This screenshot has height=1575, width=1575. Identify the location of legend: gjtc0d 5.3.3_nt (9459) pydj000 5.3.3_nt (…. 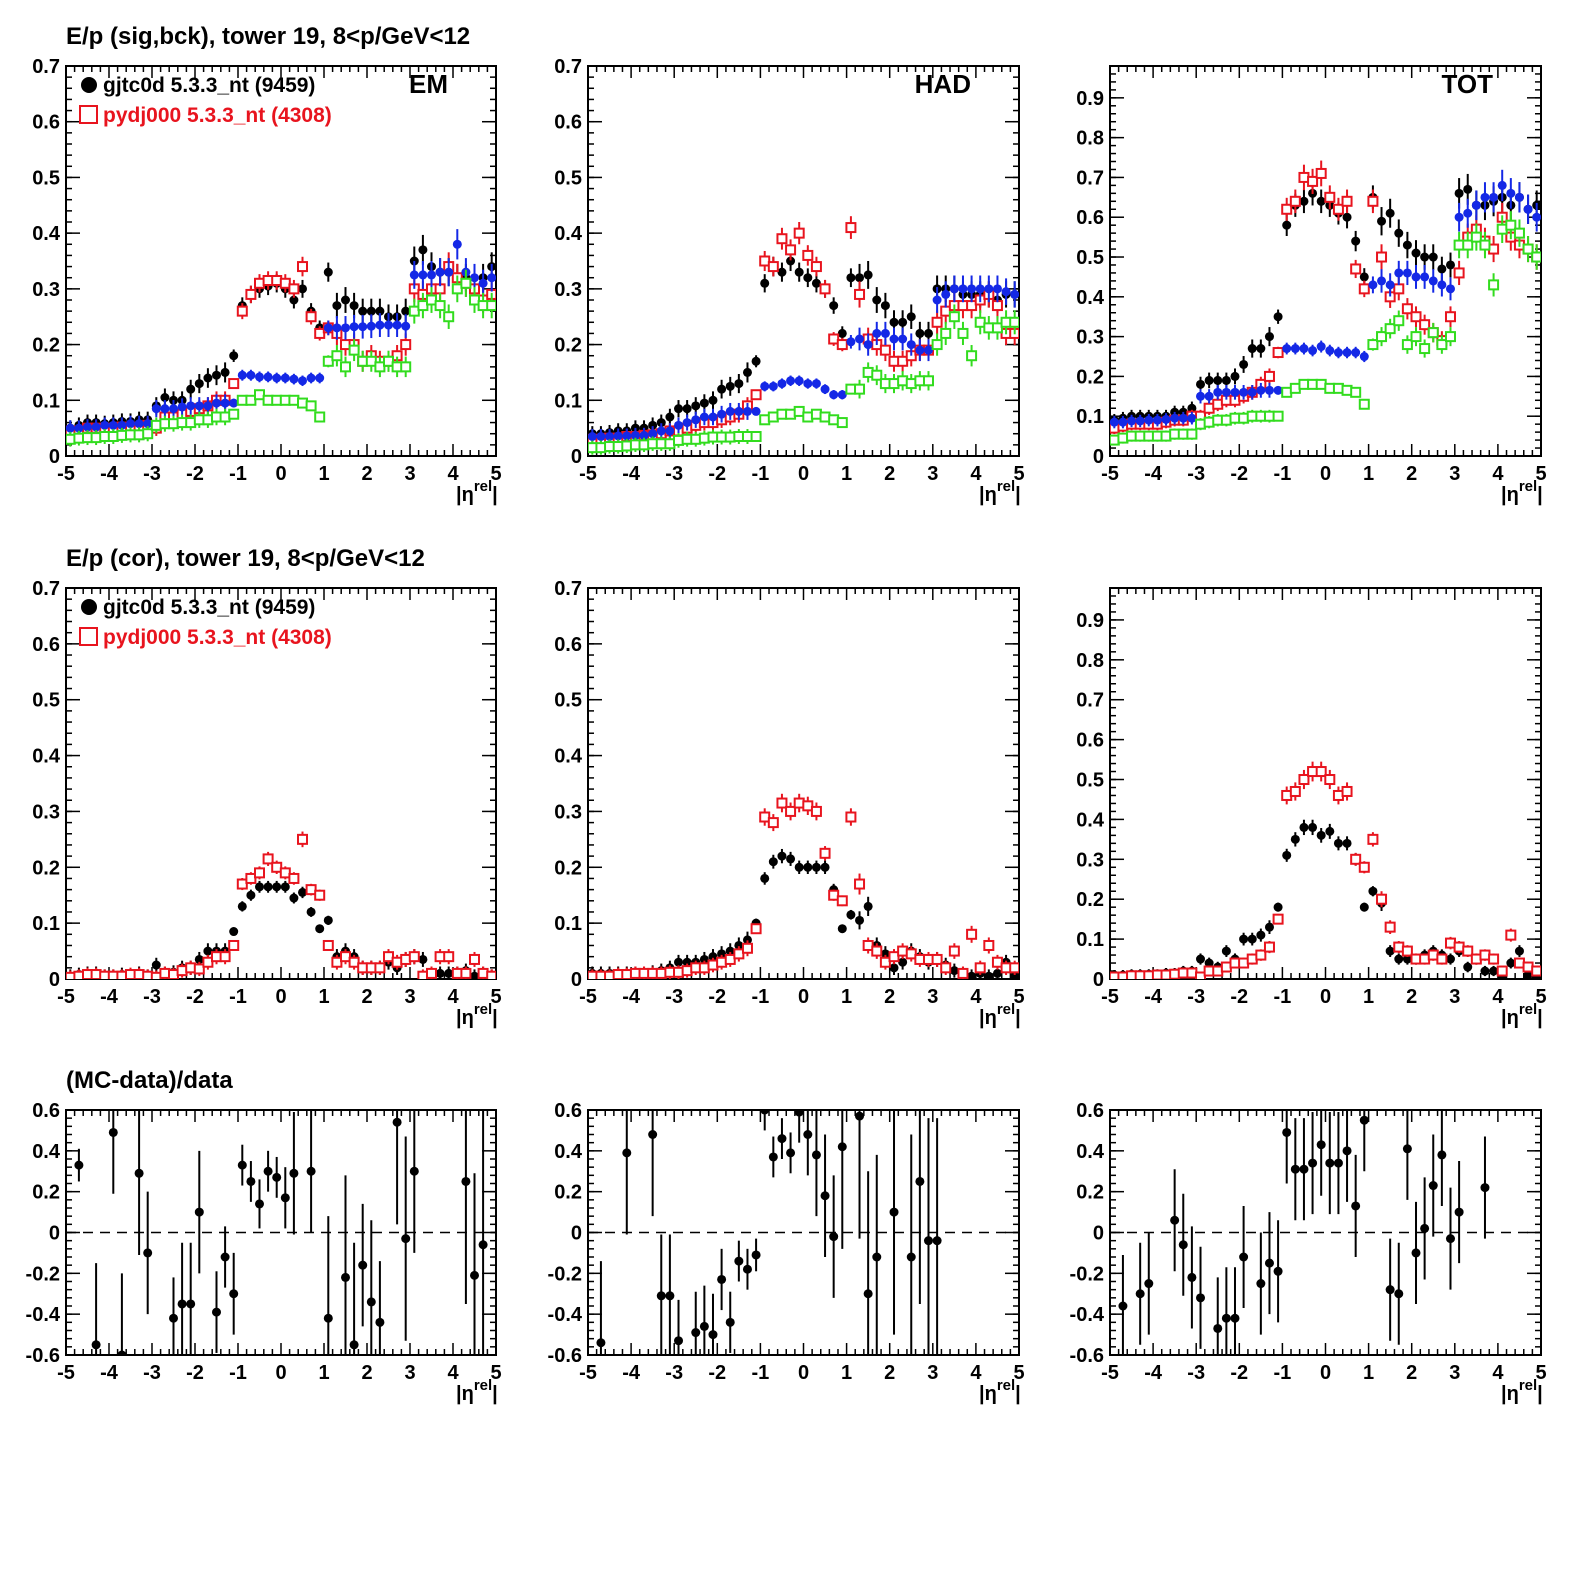
(205, 100).